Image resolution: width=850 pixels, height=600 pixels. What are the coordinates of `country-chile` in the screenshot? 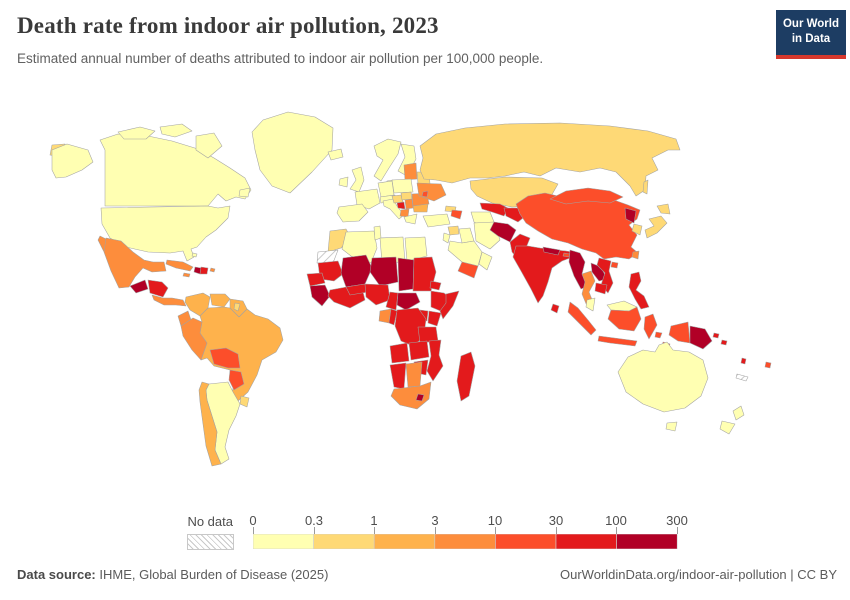 It's located at (210, 424).